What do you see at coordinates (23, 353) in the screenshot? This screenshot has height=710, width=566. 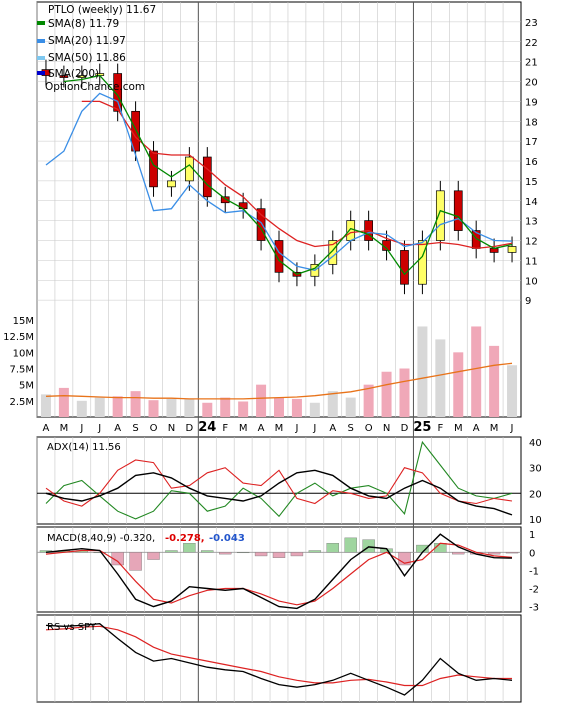 I see `volume-tick-label: 10M` at bounding box center [23, 353].